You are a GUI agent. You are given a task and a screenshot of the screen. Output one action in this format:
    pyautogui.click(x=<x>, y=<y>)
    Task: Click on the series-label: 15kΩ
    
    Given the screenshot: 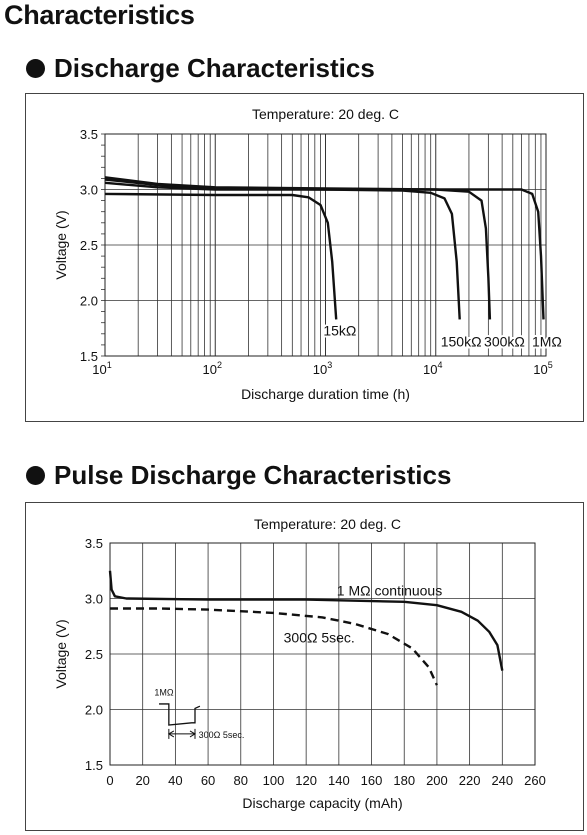 What is the action you would take?
    pyautogui.click(x=339, y=330)
    